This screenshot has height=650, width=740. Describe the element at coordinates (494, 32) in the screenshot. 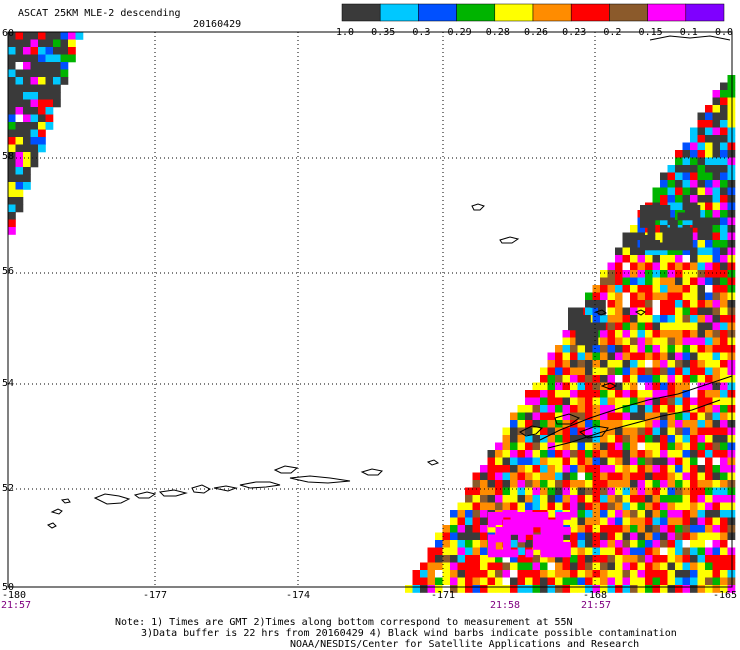

I see `colorbar-tick-label: -0.28` at that location.